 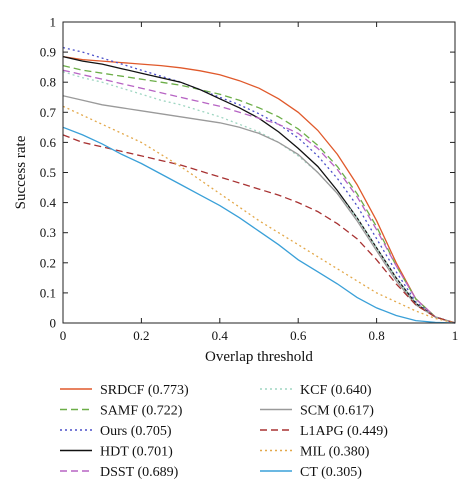 I want to click on y-tick-label: 0.5, so click(x=48, y=172).